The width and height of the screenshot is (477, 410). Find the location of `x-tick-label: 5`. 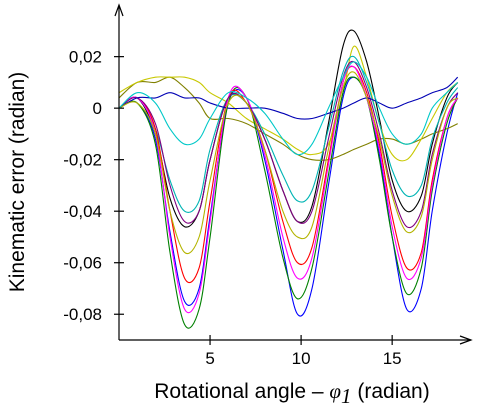

x-tick-label: 5 is located at coordinates (209, 358).